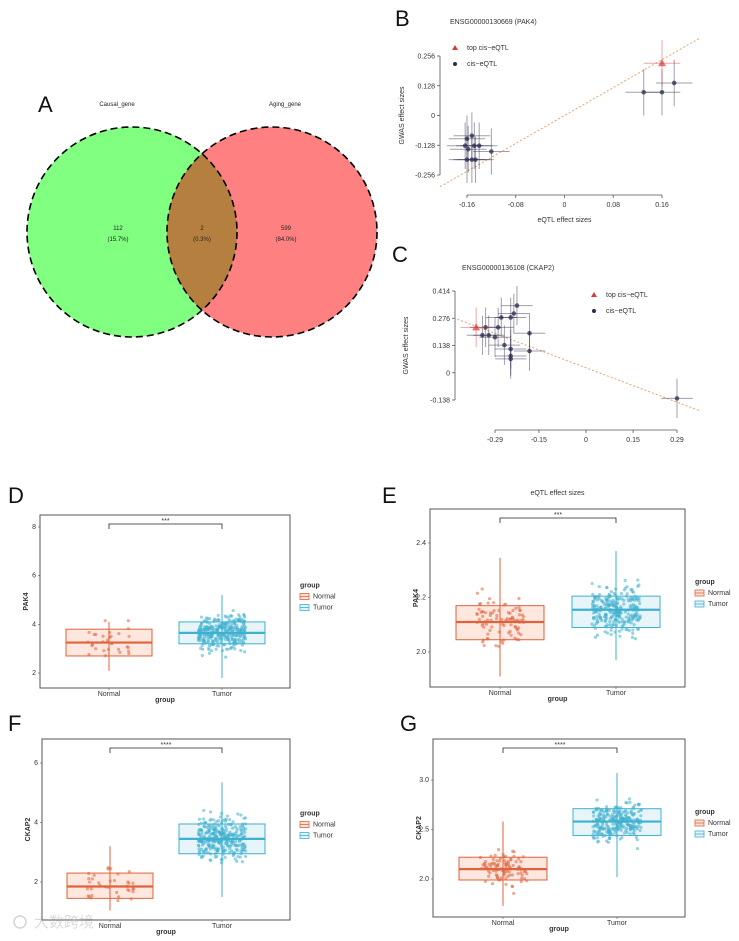 This screenshot has width=739, height=941. I want to click on panel-label: E, so click(389, 495).